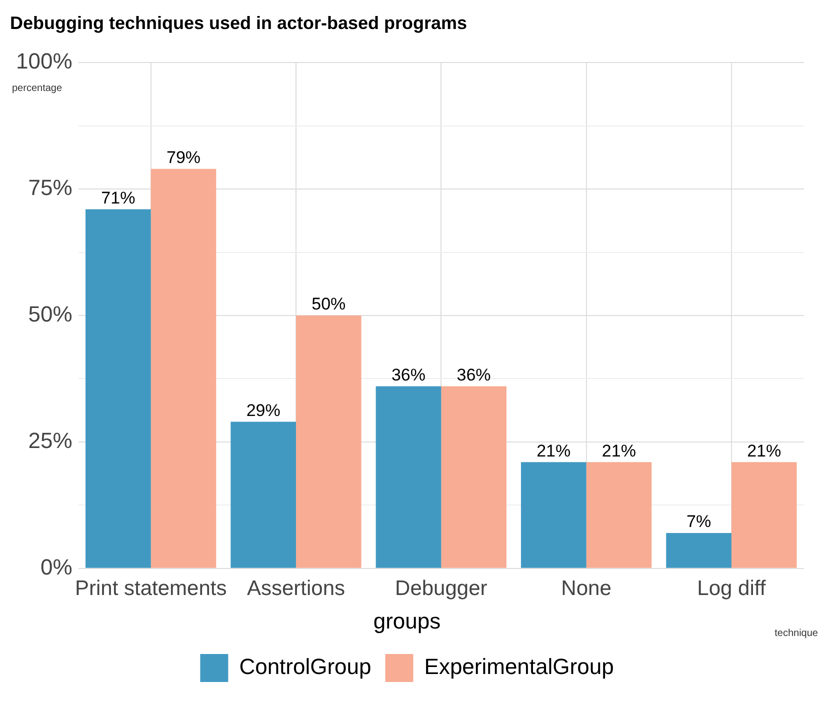  What do you see at coordinates (329, 304) in the screenshot?
I see `data-label: 50%` at bounding box center [329, 304].